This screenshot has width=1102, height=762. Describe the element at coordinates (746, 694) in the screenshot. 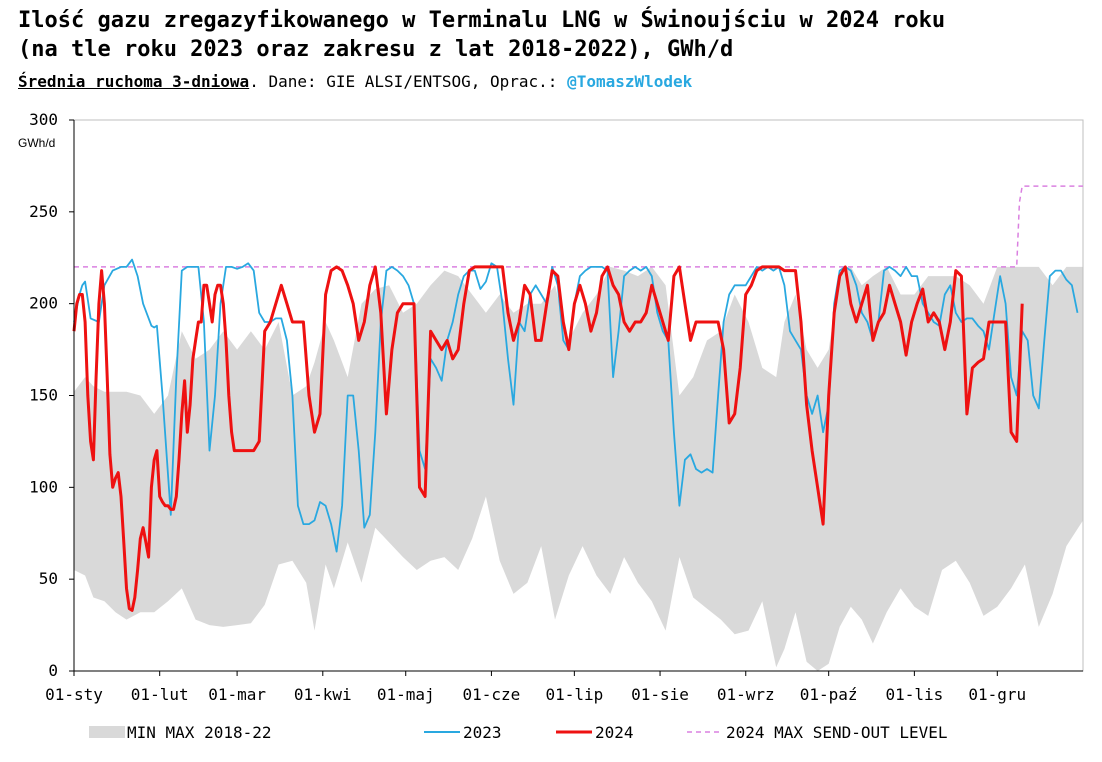

I see `x-tick-label: 01-wrz` at that location.